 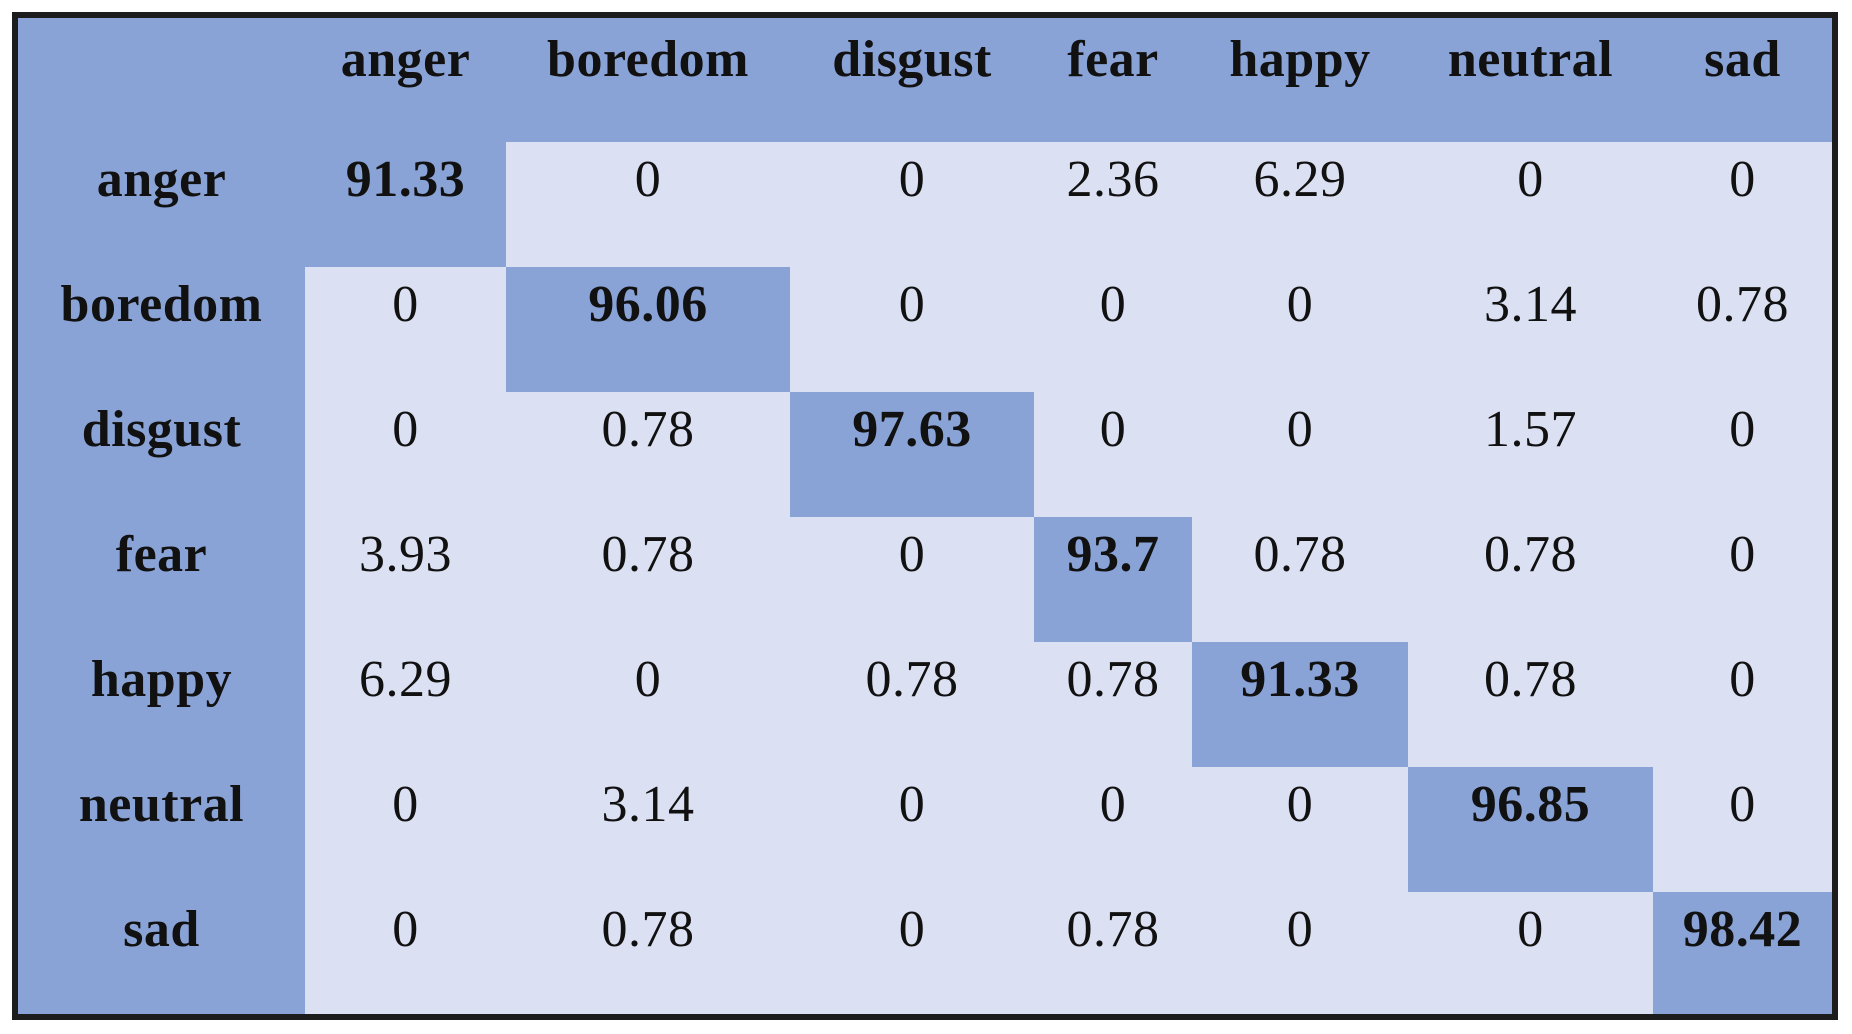 What do you see at coordinates (1530, 953) in the screenshot?
I see `cell-sad-neutral: 0` at bounding box center [1530, 953].